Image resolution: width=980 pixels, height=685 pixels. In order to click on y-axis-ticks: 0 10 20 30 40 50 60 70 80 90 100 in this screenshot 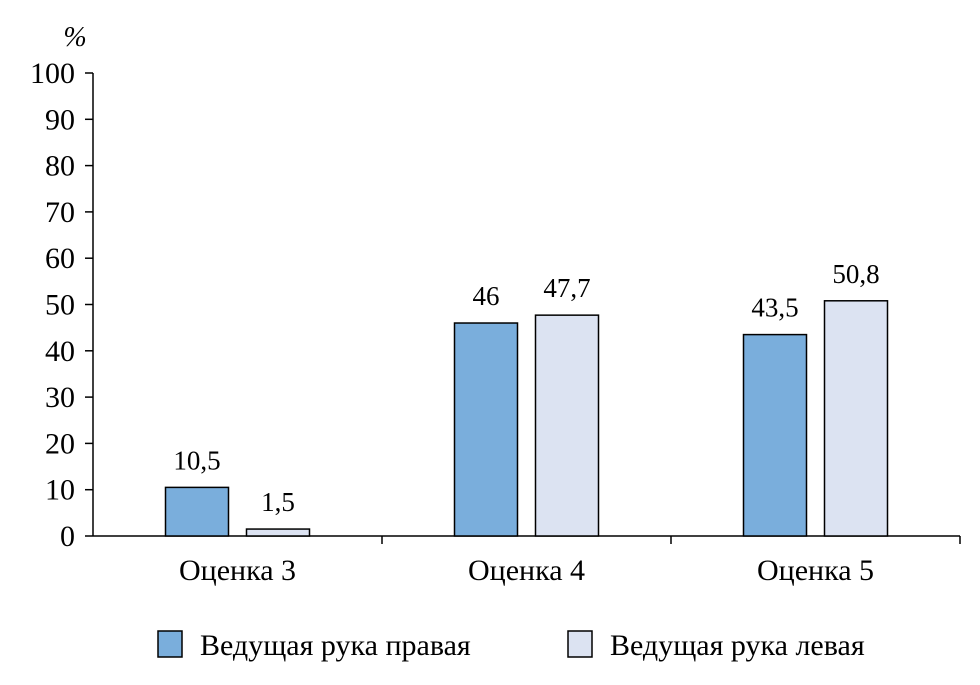, I will do `click(61, 305)`.